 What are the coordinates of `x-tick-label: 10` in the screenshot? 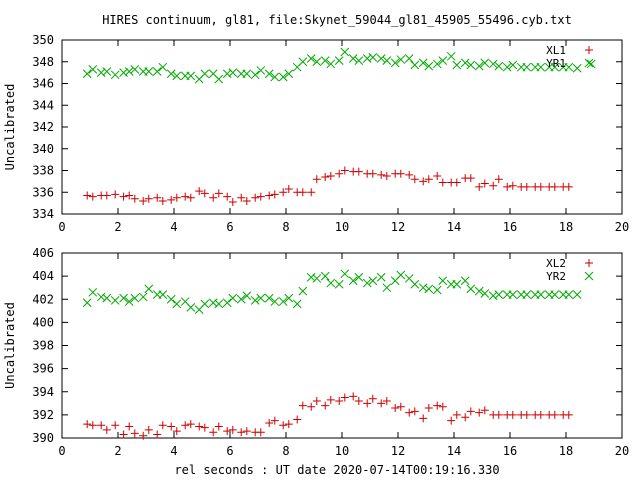 It's located at (342, 227).